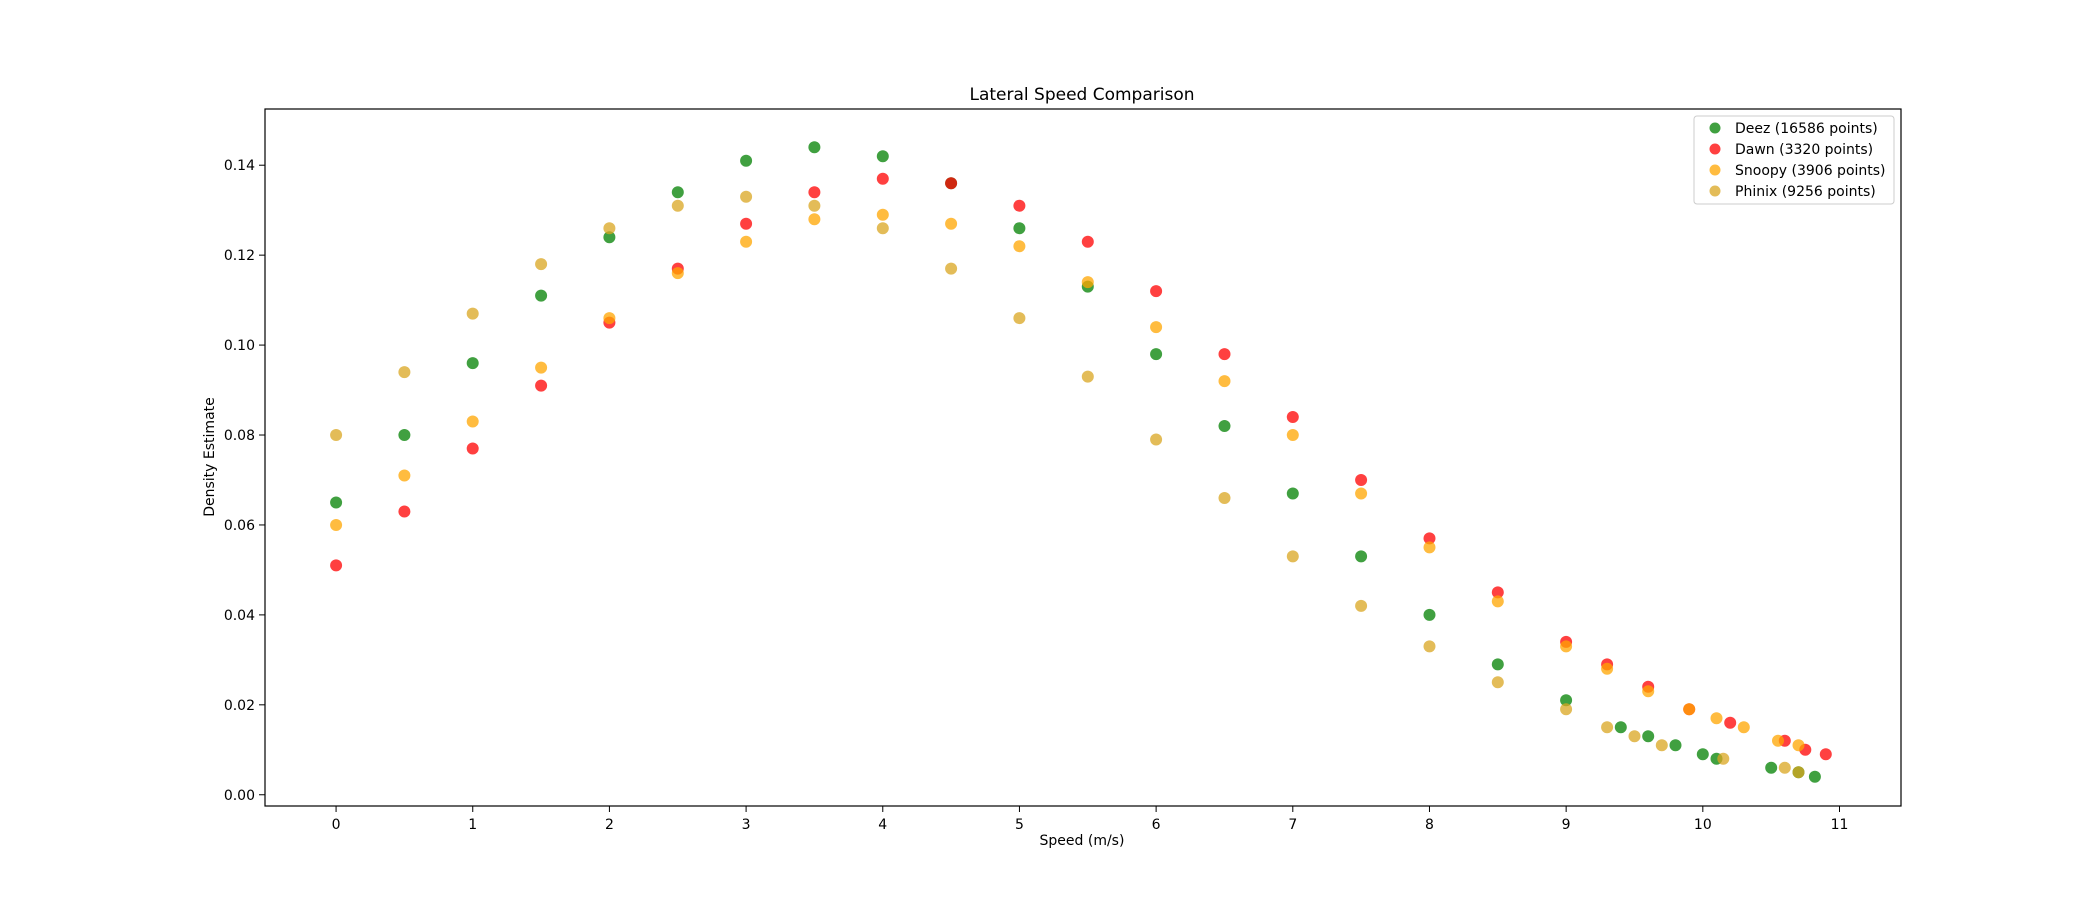  I want to click on x-tick-label: 0, so click(336, 825).